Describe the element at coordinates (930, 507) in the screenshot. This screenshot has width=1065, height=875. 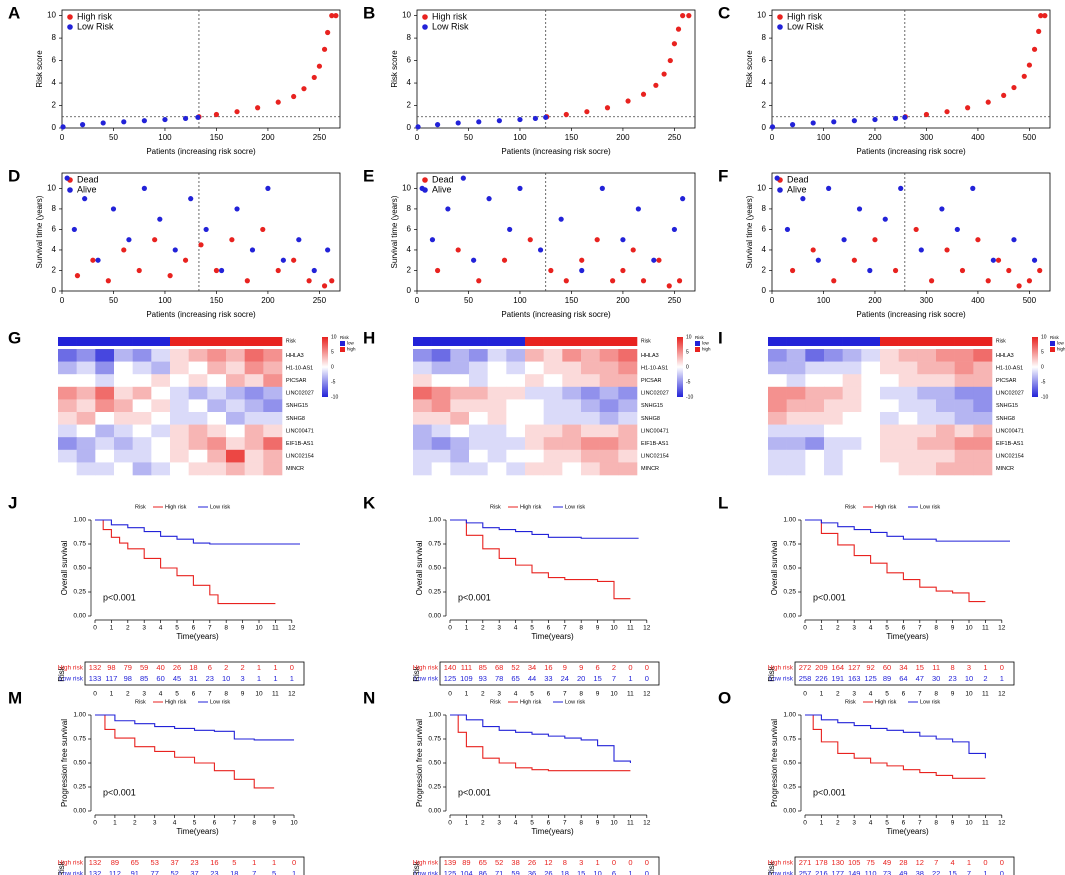
I see `legend-label: Low risk` at that location.